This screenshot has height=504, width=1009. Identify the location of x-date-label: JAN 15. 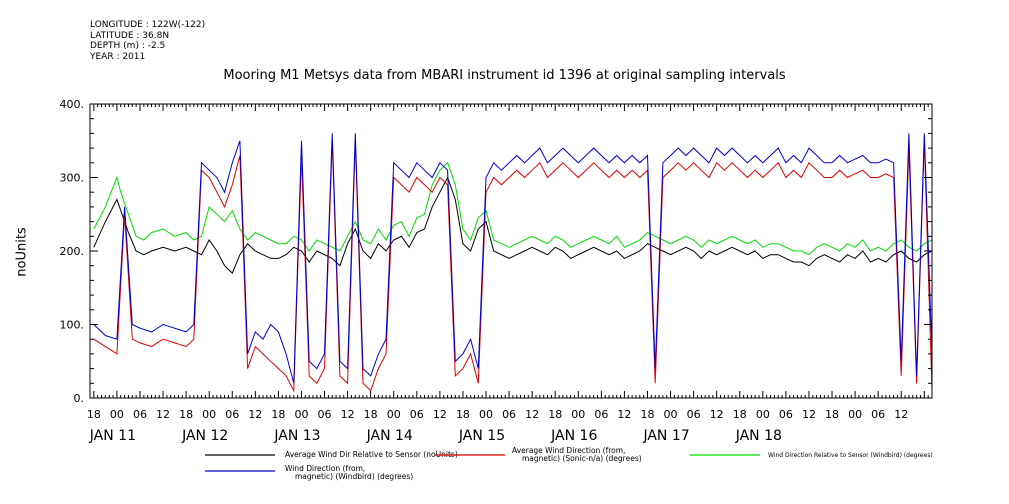
(481, 436).